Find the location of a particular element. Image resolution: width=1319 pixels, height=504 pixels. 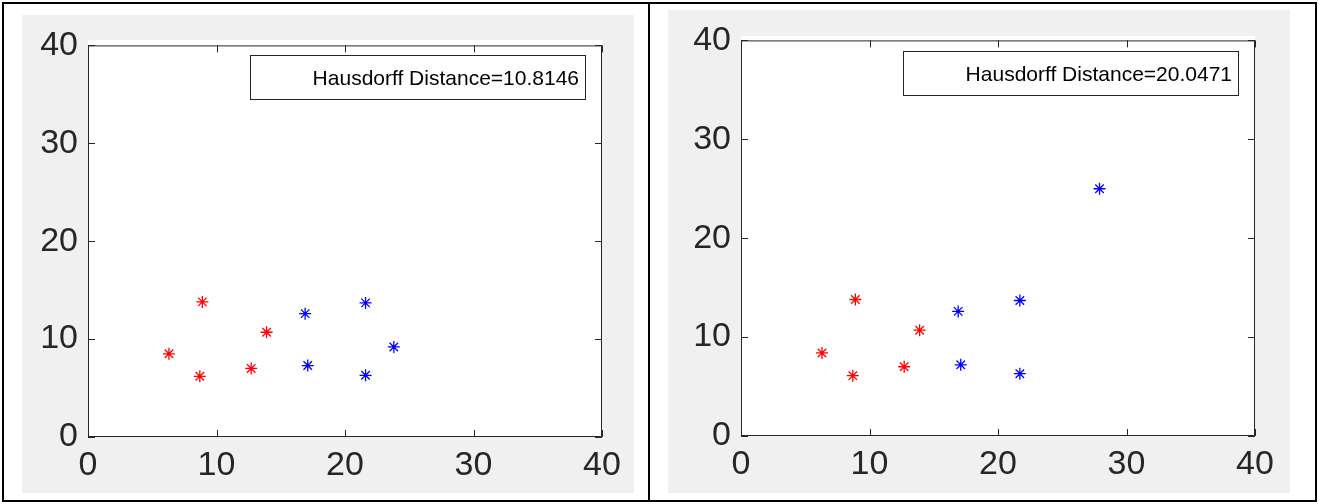

annotation: Hausdorff Distance=10.8146 is located at coordinates (417, 77).